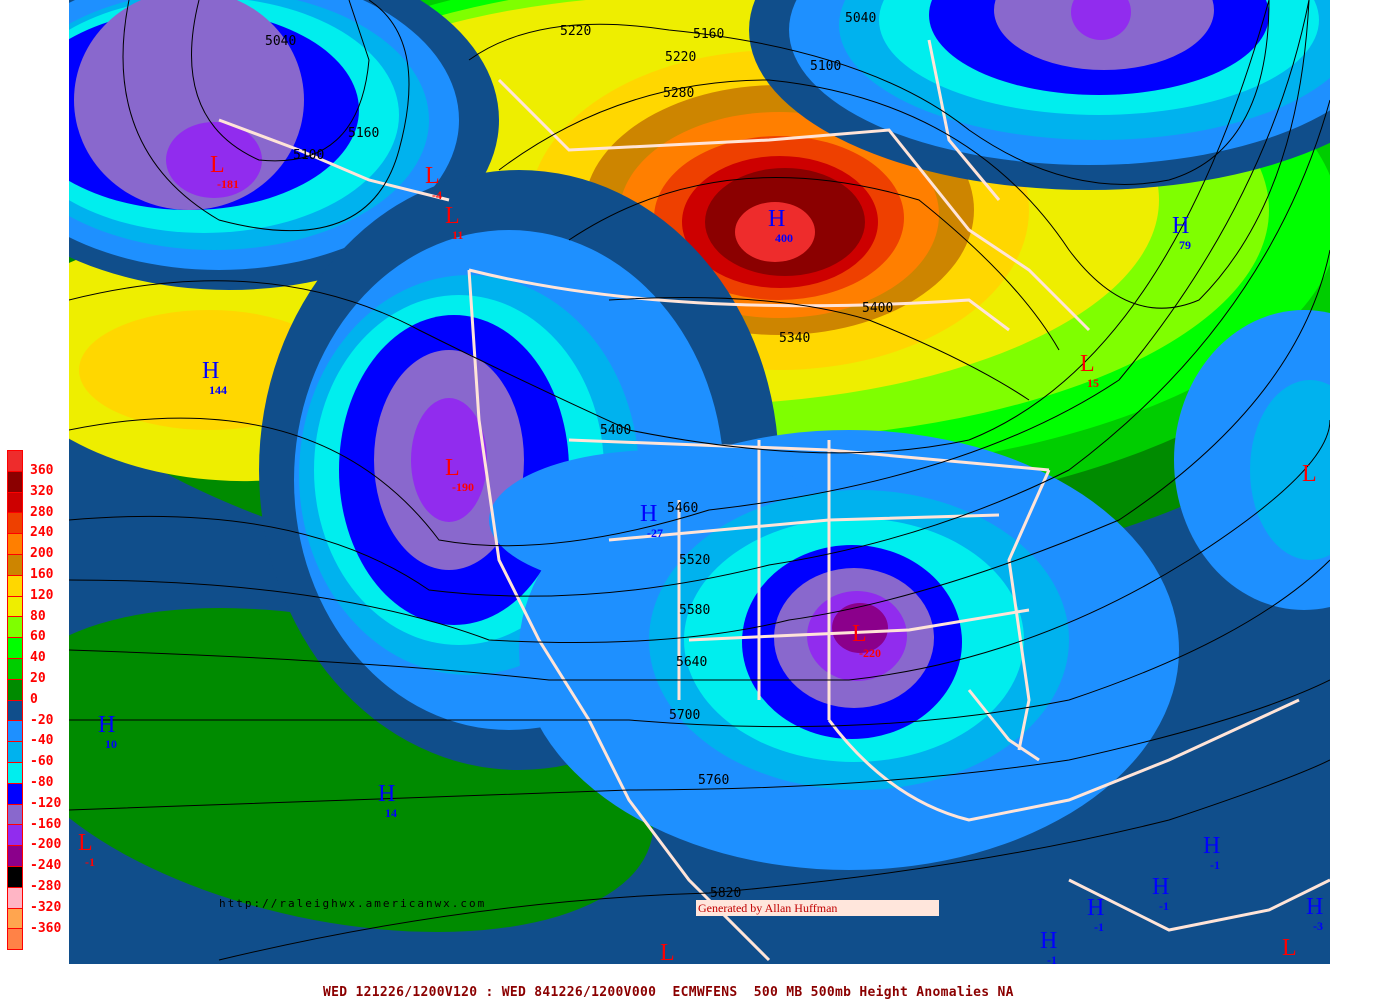 This screenshot has height=1000, width=1400. I want to click on legend-label: 200, so click(42, 554).